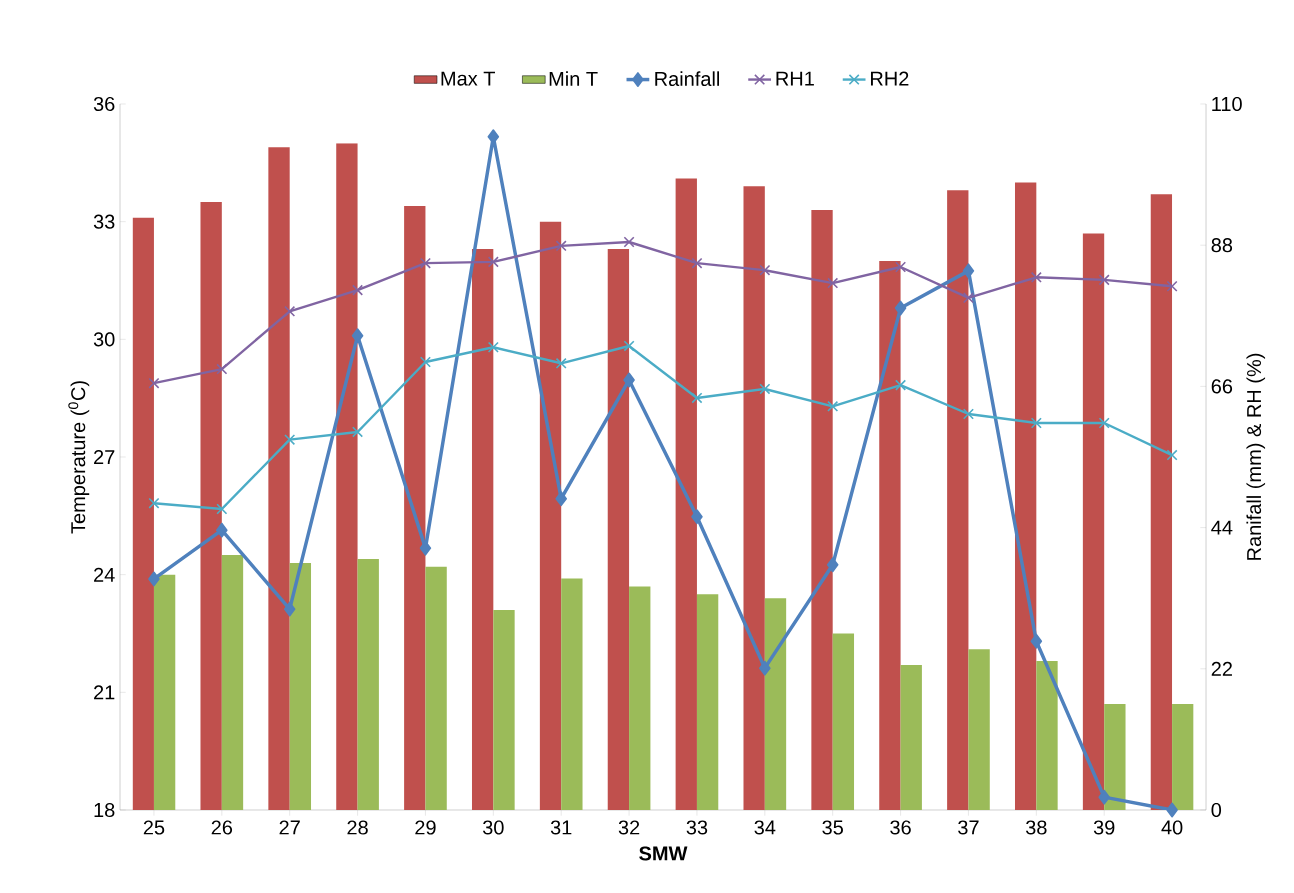 The image size is (1294, 893). Describe the element at coordinates (900, 827) in the screenshot. I see `x-tick-label: 36` at that location.